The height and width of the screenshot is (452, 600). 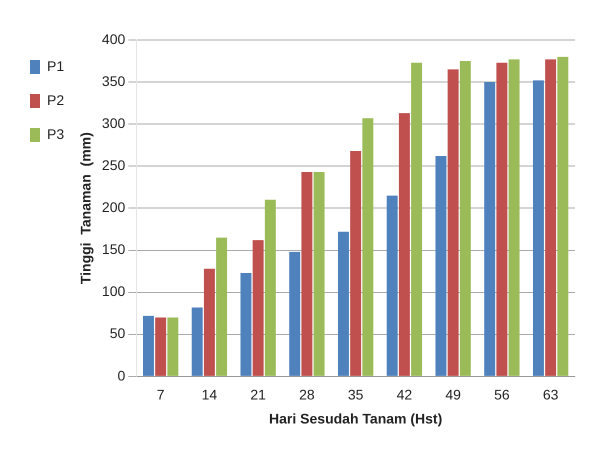 What do you see at coordinates (404, 394) in the screenshot?
I see `x-tick-label: 42` at bounding box center [404, 394].